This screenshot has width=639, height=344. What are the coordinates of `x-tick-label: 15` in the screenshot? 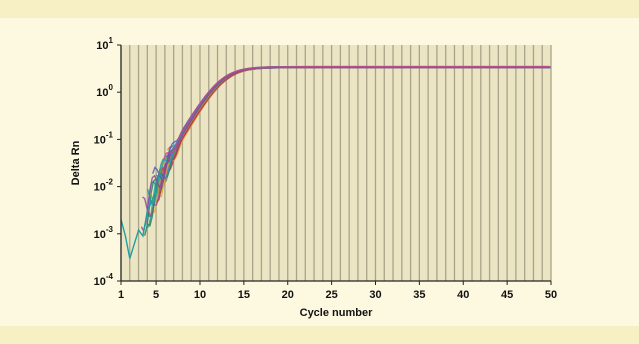 It's located at (244, 295).